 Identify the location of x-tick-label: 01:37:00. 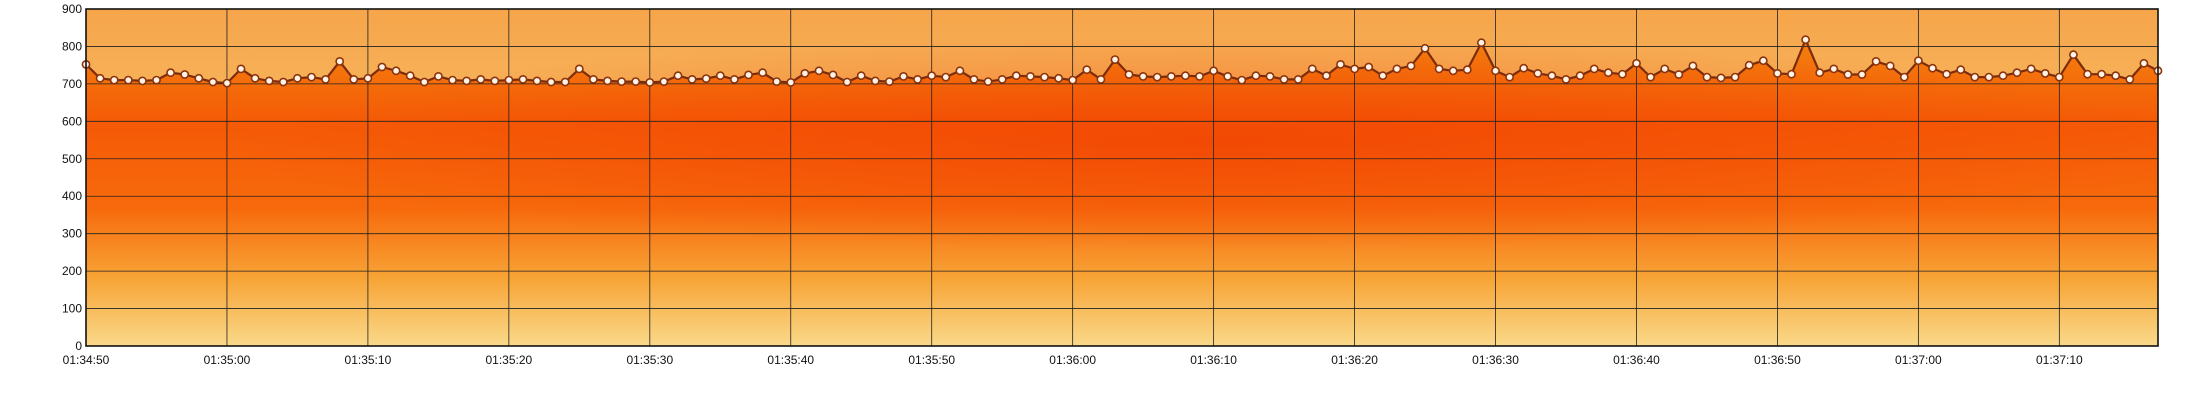
(1918, 360).